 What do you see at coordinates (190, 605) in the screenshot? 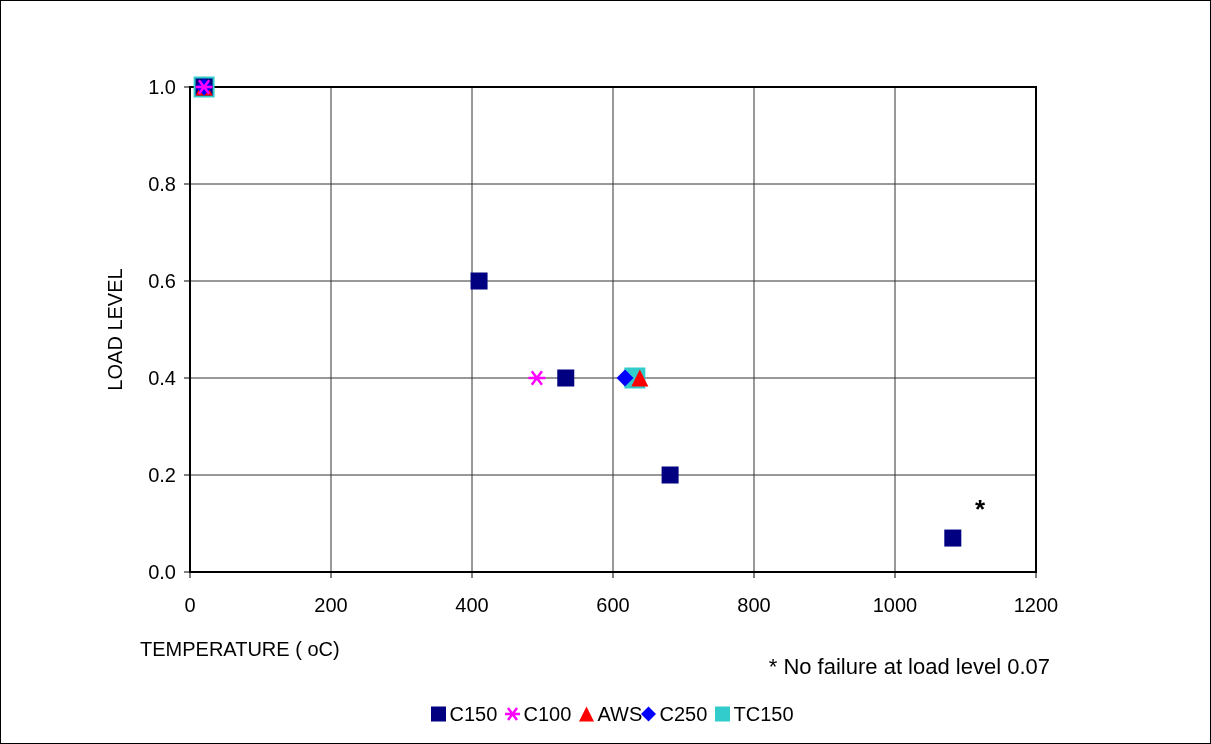
I see `x-tick-label: 0` at bounding box center [190, 605].